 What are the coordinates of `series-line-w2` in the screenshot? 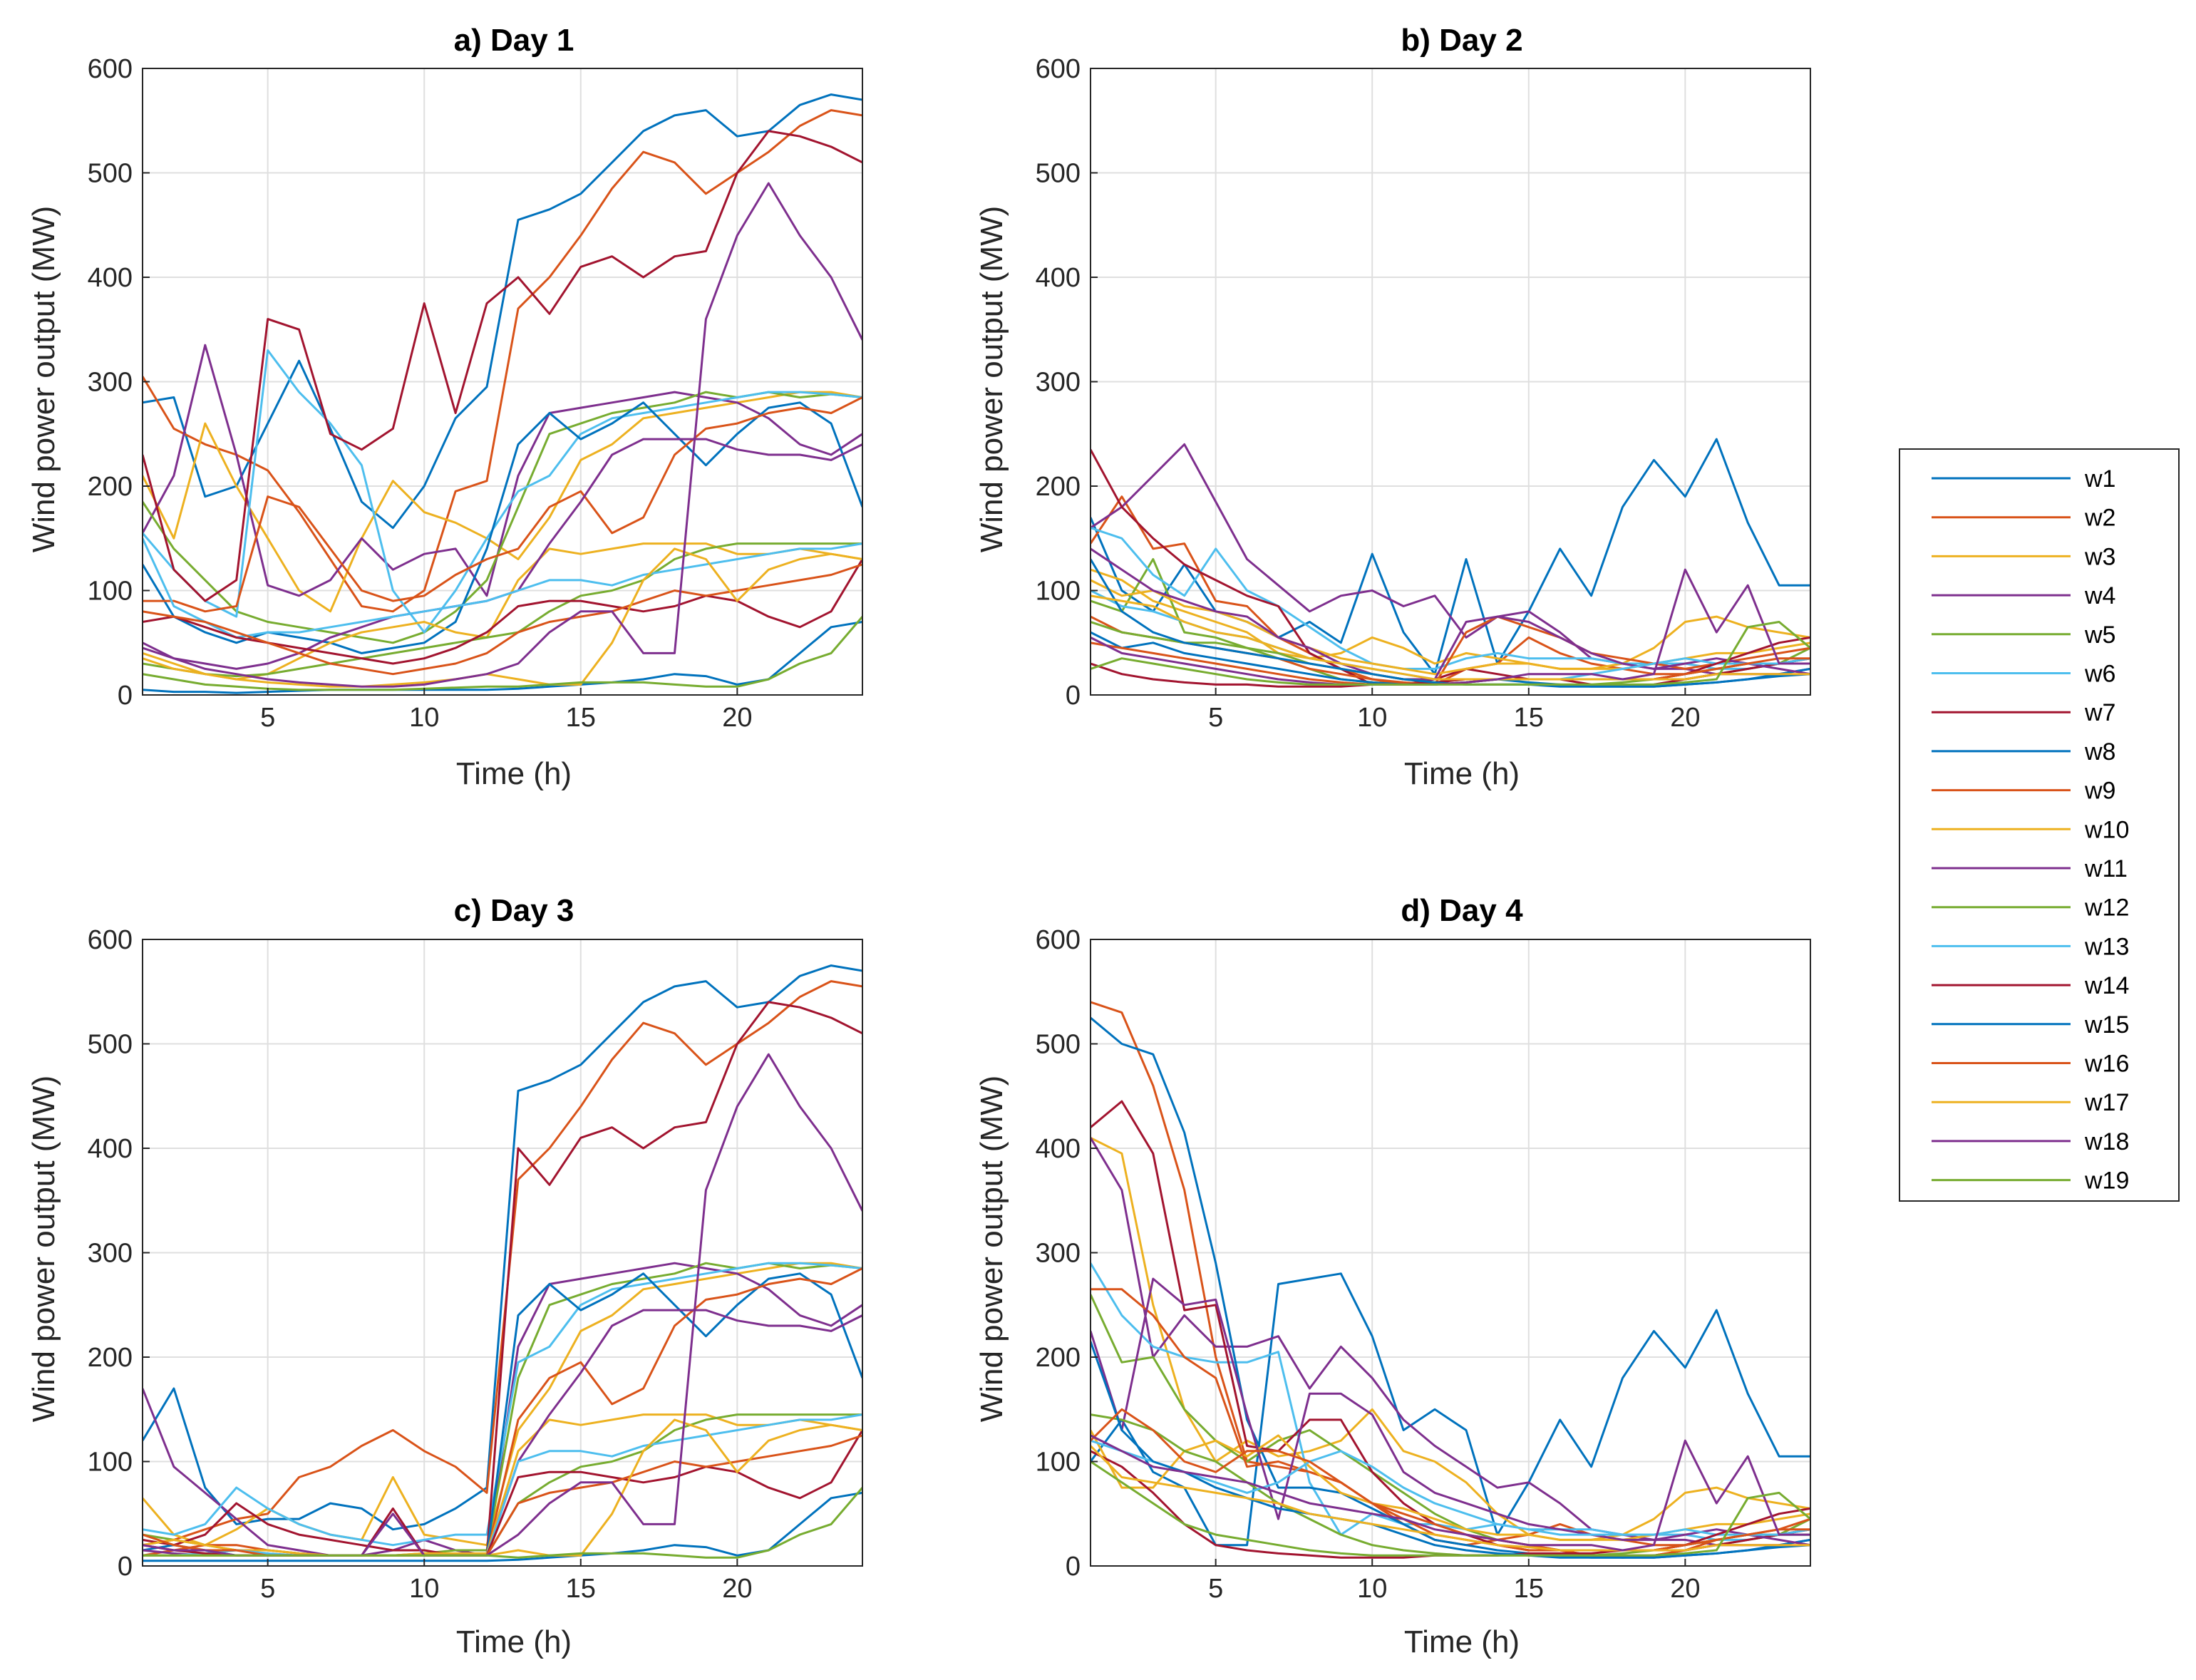 It's located at (502, 1263).